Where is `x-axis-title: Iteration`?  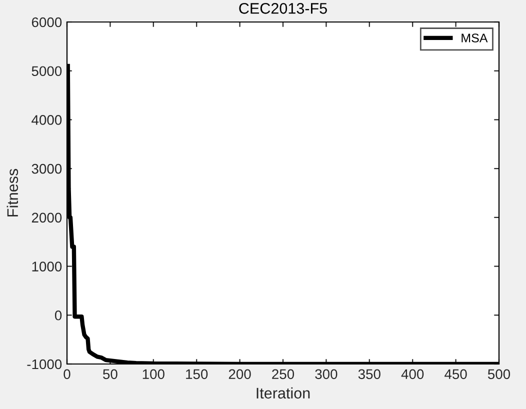
x-axis-title: Iteration is located at coordinates (283, 393).